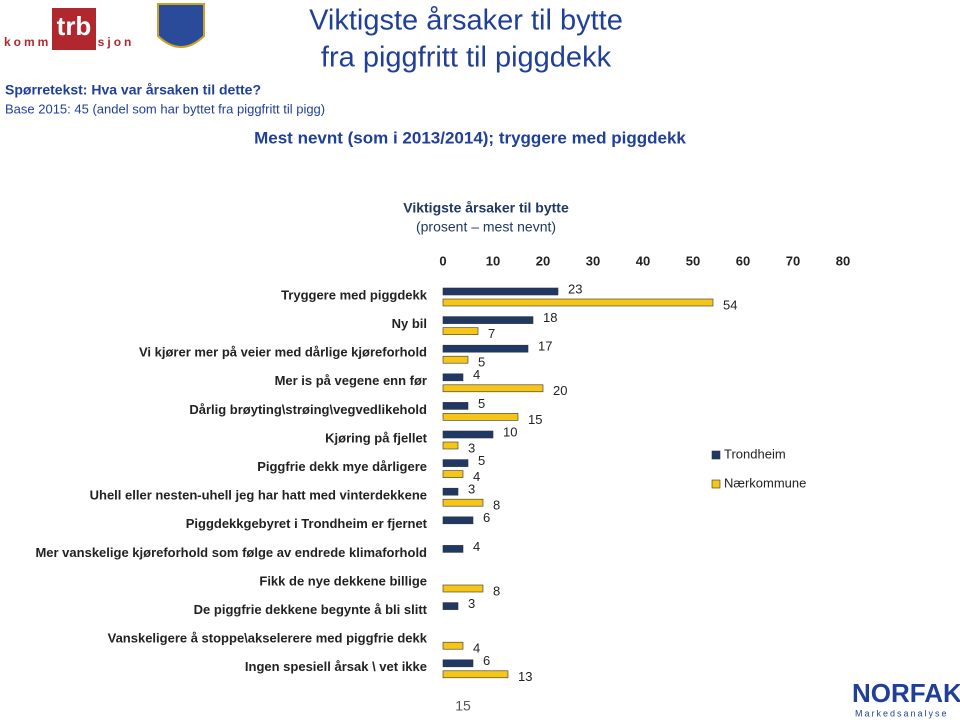 This screenshot has width=960, height=725. What do you see at coordinates (466, 58) in the screenshot?
I see `title-line: fra piggfritt til piggdekk` at bounding box center [466, 58].